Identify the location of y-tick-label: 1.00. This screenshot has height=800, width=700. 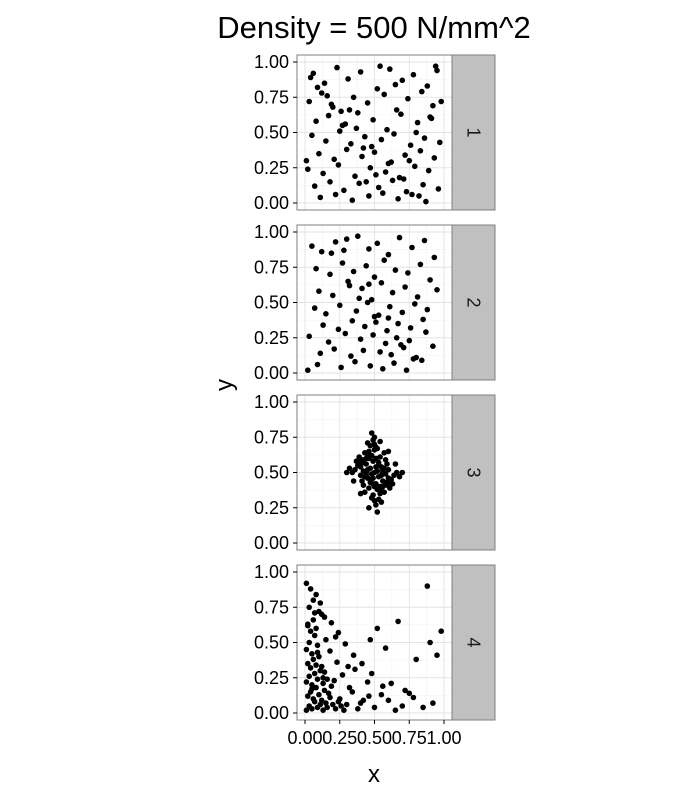
(271, 572).